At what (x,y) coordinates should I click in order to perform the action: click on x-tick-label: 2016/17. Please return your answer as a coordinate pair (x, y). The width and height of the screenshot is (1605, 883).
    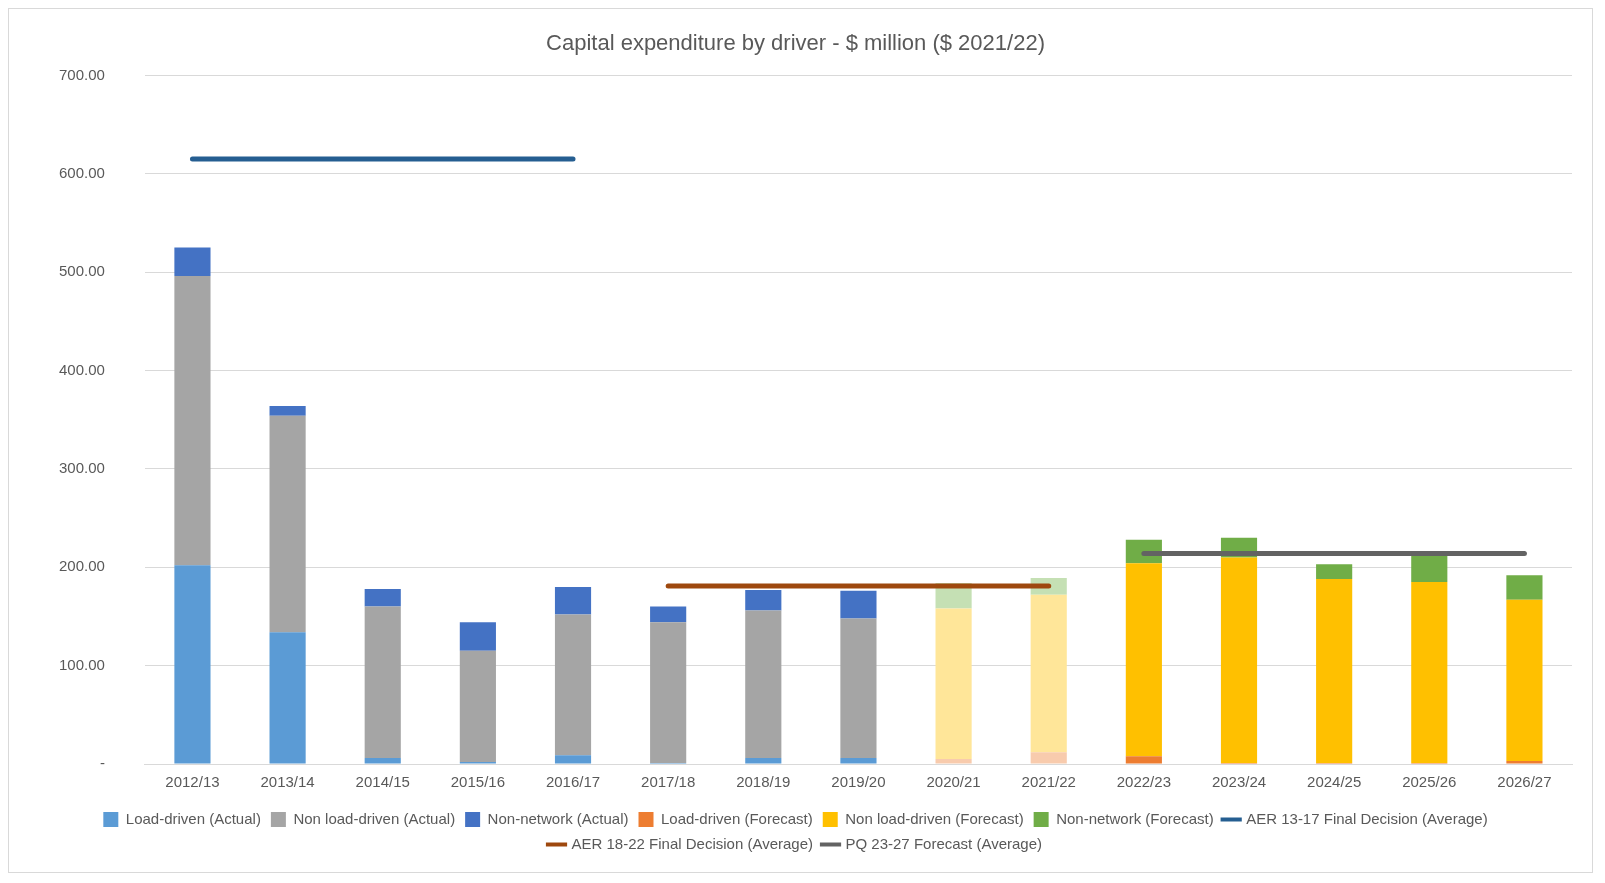
    Looking at the image, I should click on (573, 782).